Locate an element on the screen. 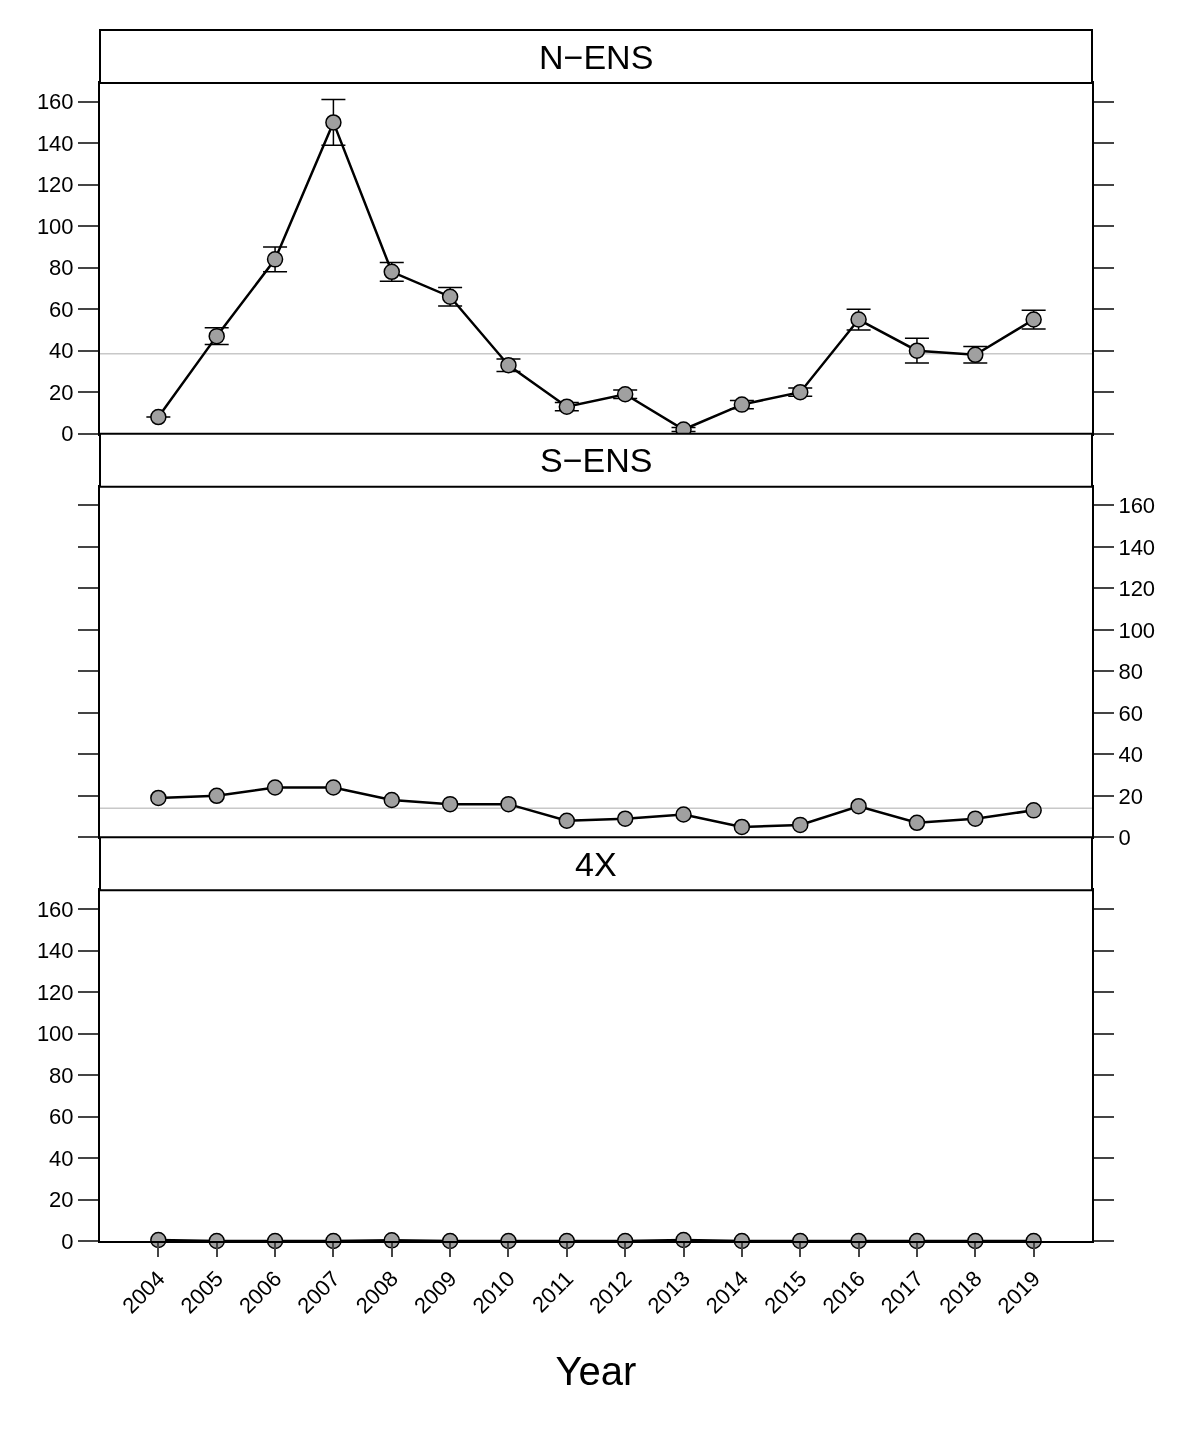 Image resolution: width=1191 pixels, height=1430 pixels. chart-title: N−ENS is located at coordinates (596, 57).